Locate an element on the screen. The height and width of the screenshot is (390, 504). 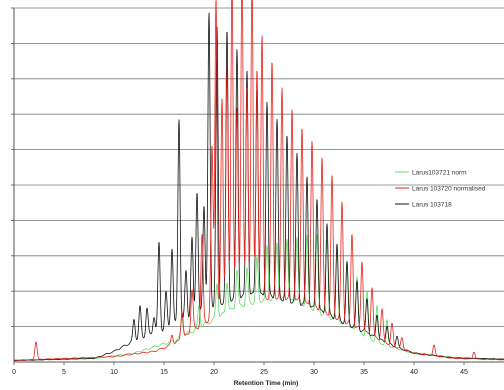
x-axis-title: Retention Time (min) is located at coordinates (266, 383).